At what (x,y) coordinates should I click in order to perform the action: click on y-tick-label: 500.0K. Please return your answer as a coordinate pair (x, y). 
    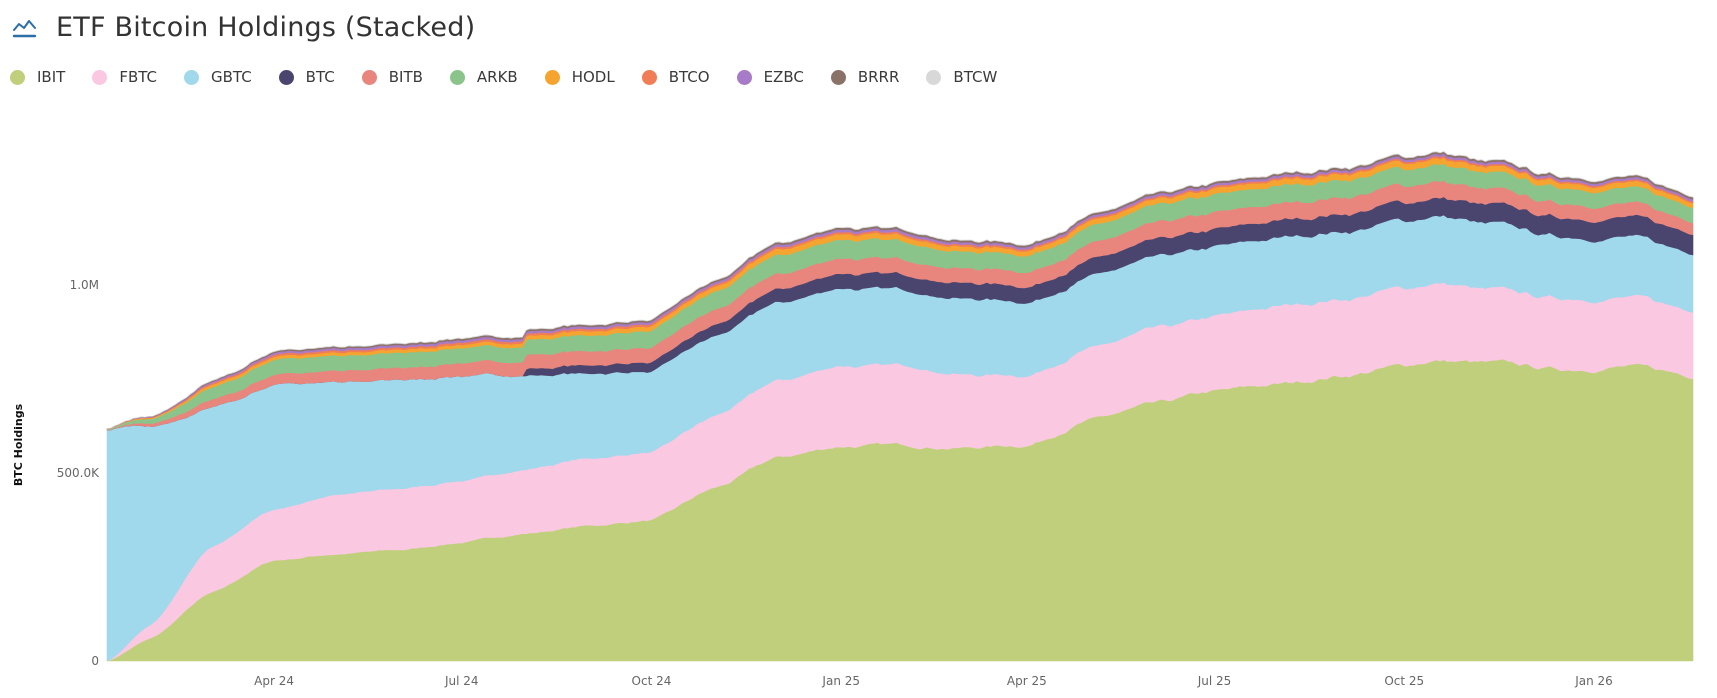
    Looking at the image, I should click on (78, 473).